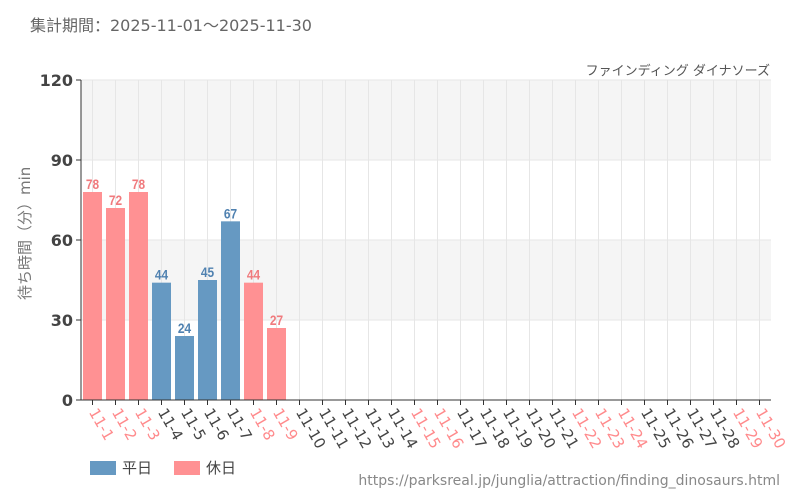 The height and width of the screenshot is (500, 800). What do you see at coordinates (67, 400) in the screenshot?
I see `y-tick-label: 0` at bounding box center [67, 400].